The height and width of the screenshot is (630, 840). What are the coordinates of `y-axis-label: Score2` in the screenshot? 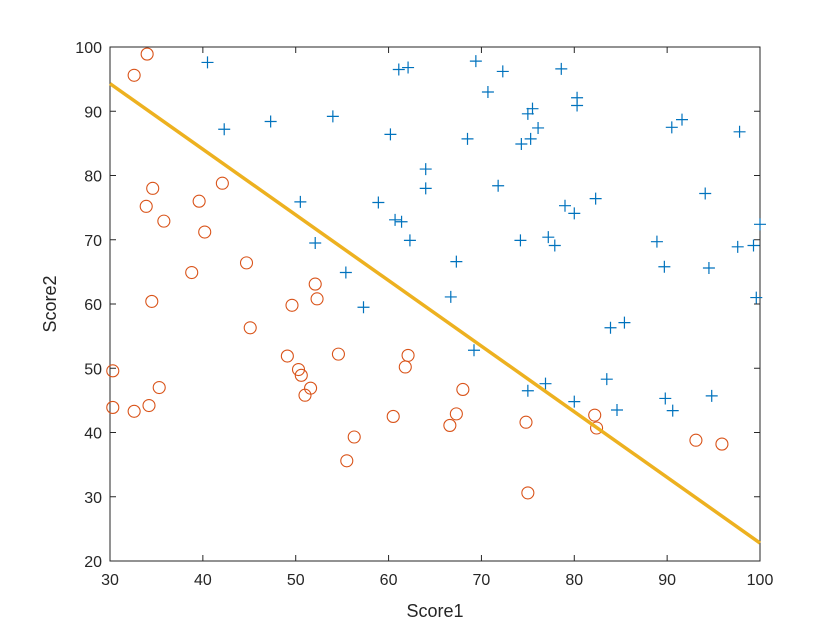 It's located at (50, 303).